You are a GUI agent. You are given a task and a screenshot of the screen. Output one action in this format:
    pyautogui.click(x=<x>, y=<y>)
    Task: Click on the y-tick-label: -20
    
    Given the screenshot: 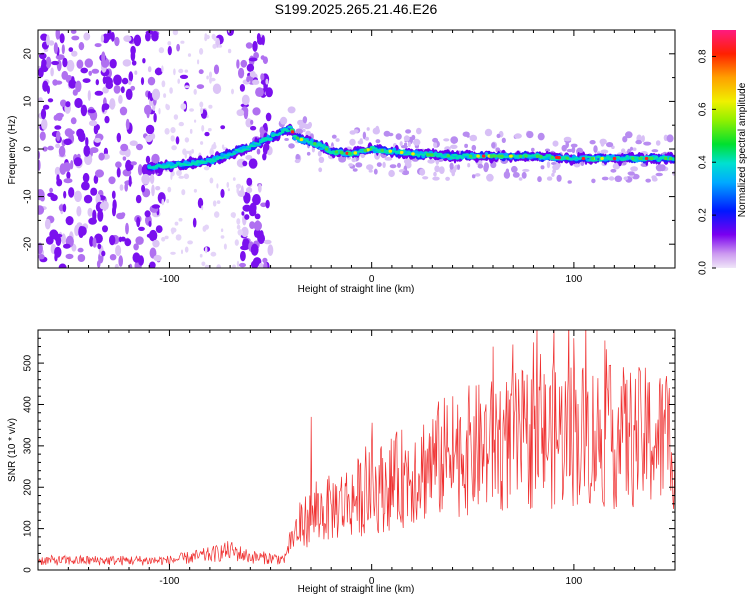 What is the action you would take?
    pyautogui.click(x=28, y=244)
    